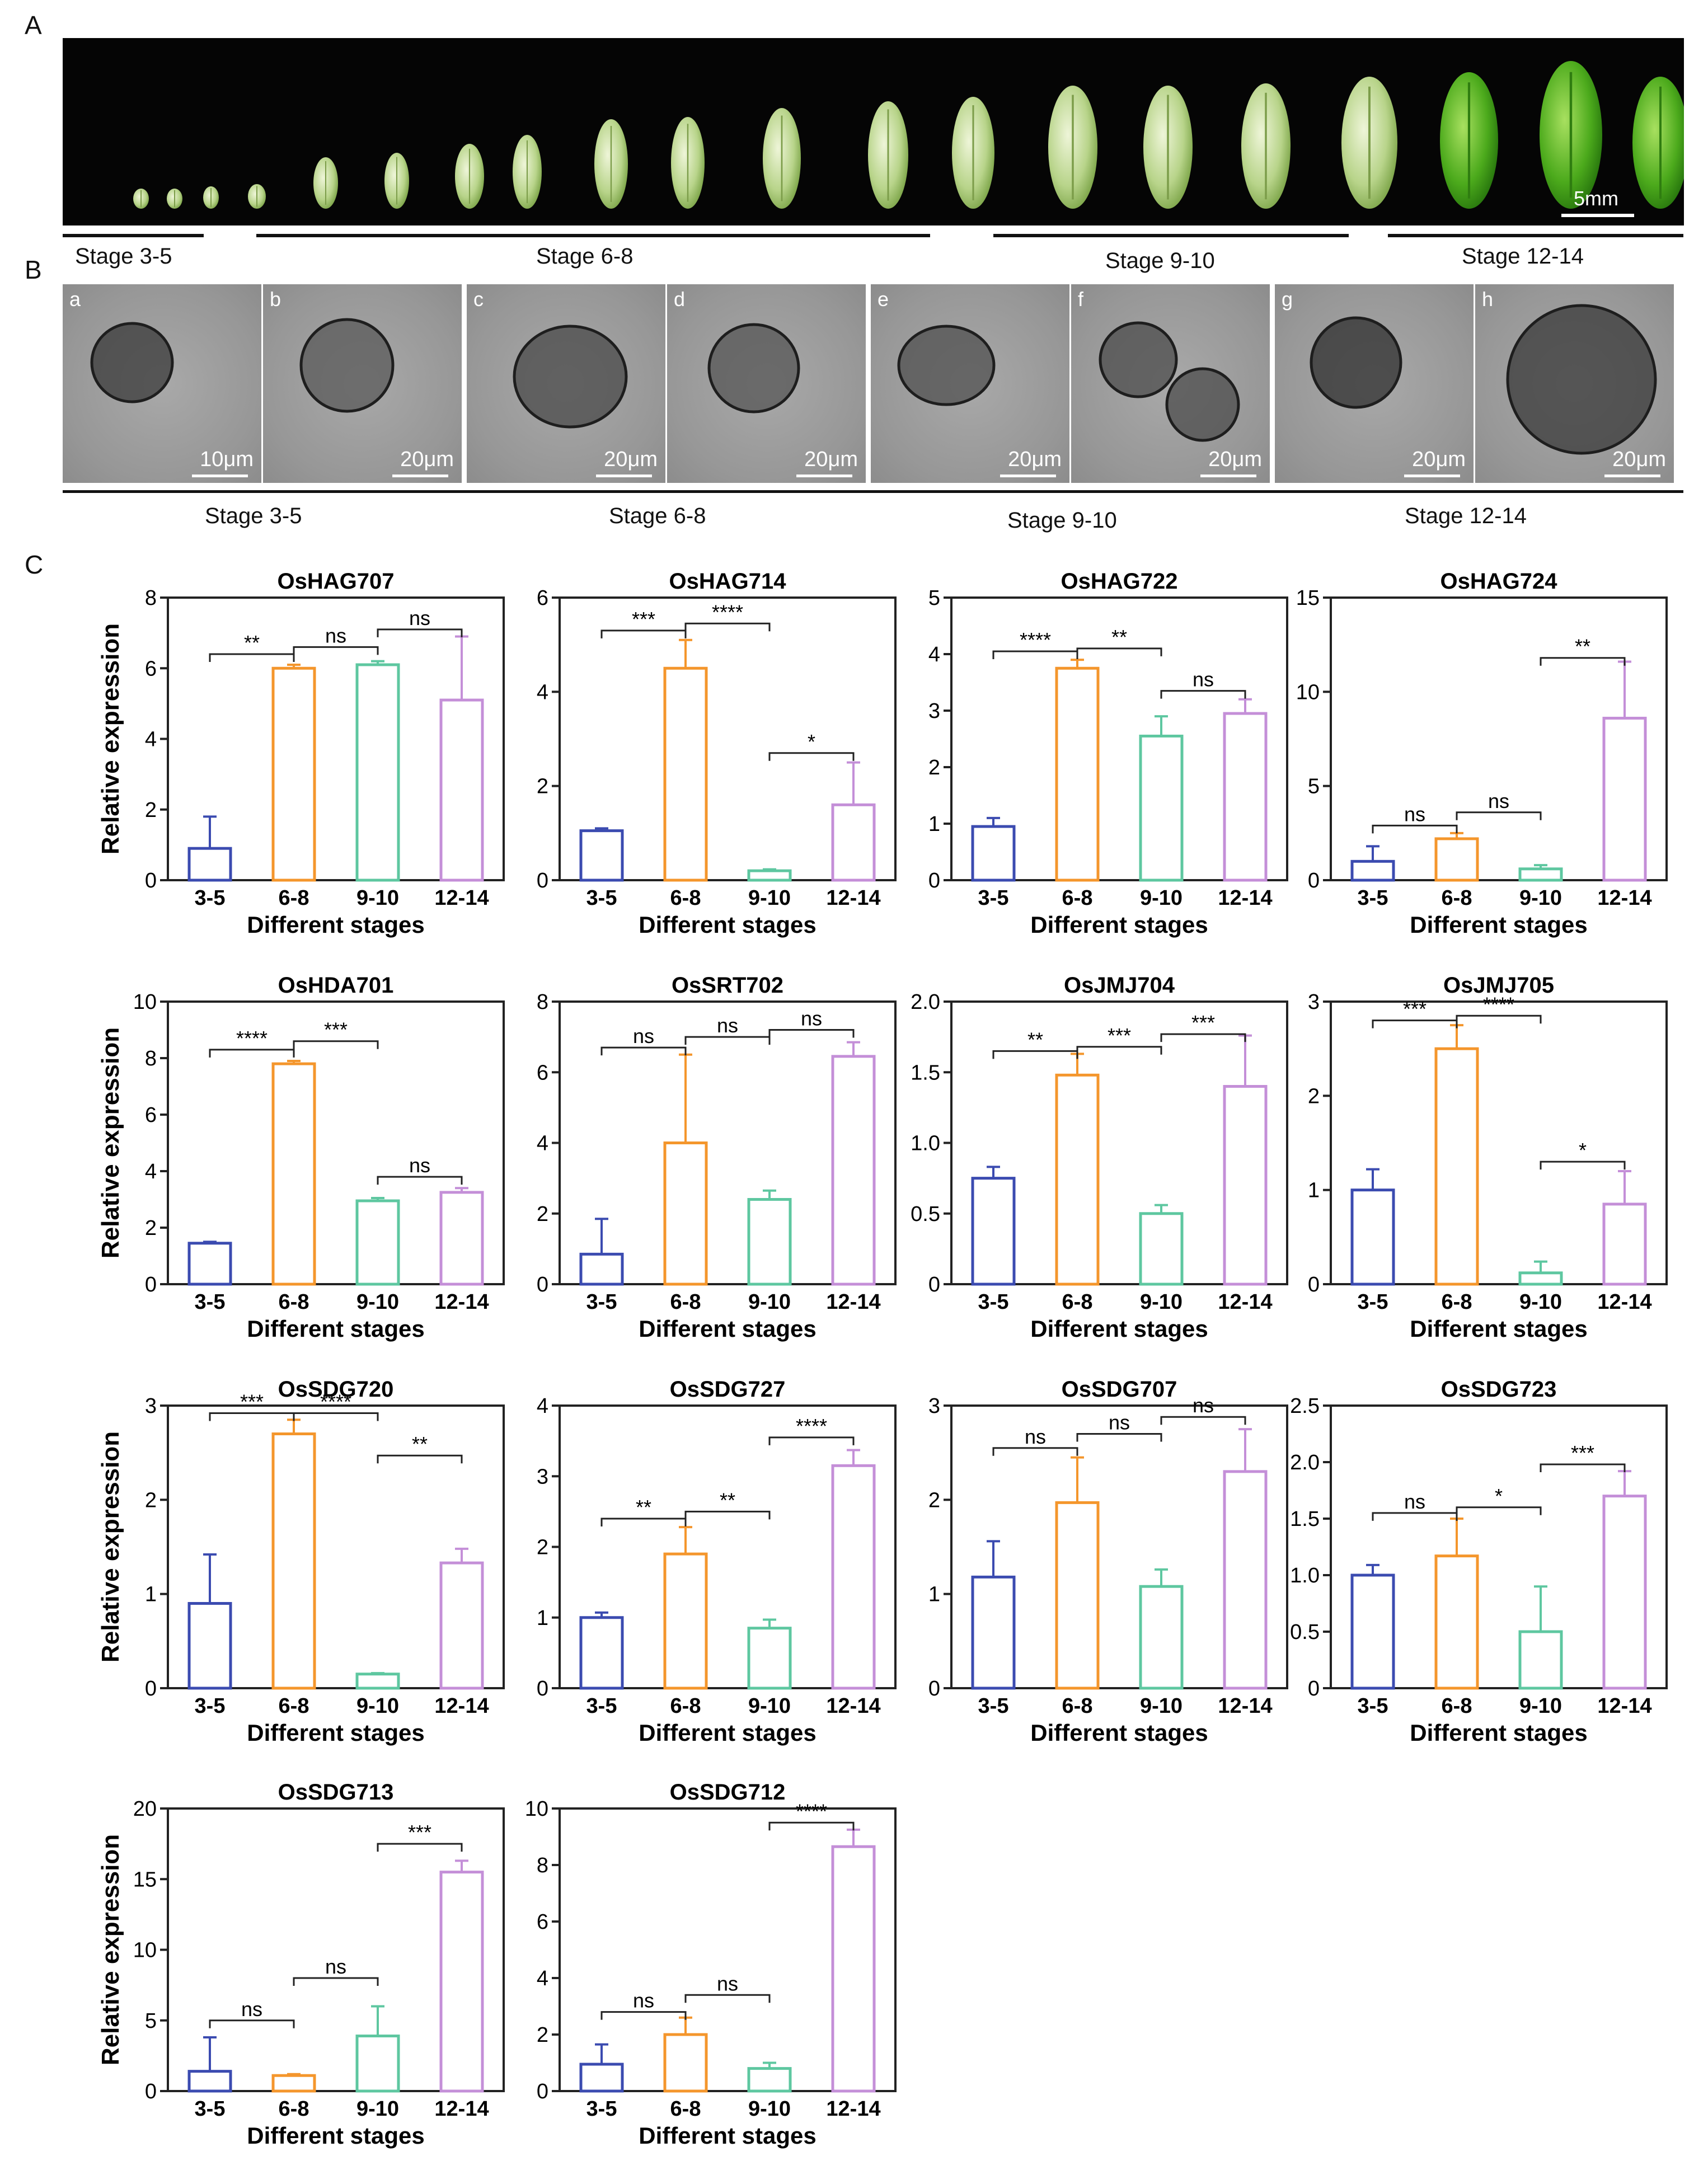 This screenshot has width=1708, height=2175. I want to click on micro-stage-label-3: Stage 9-10, so click(1062, 520).